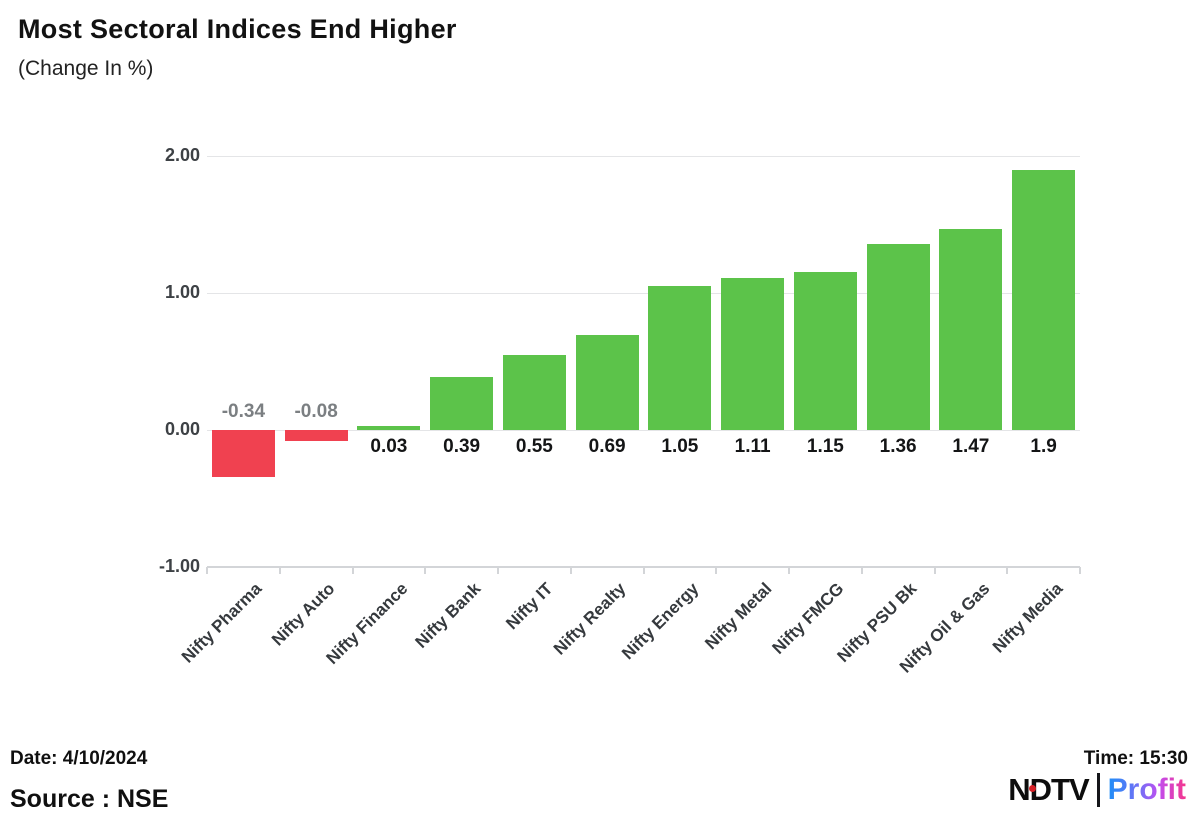  Describe the element at coordinates (589, 619) in the screenshot. I see `x-axis-category-label: Nifty Realty` at that location.